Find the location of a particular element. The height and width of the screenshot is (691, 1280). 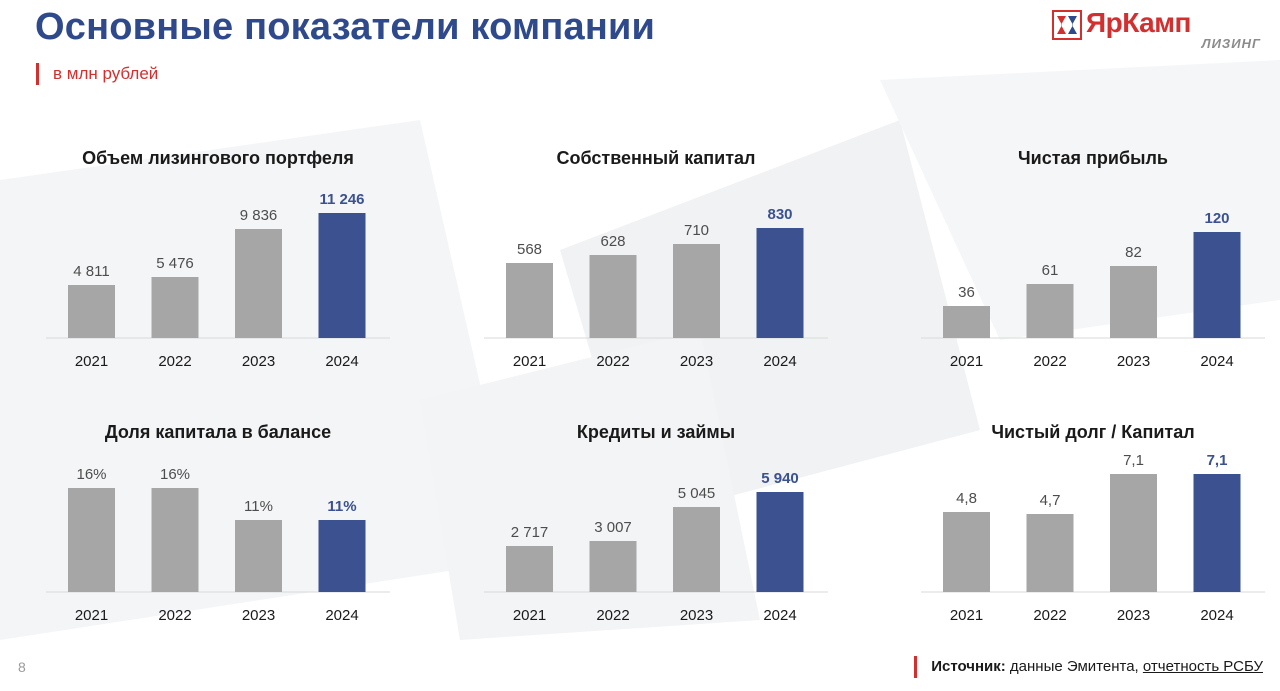

data-label: 4,8 is located at coordinates (966, 498).